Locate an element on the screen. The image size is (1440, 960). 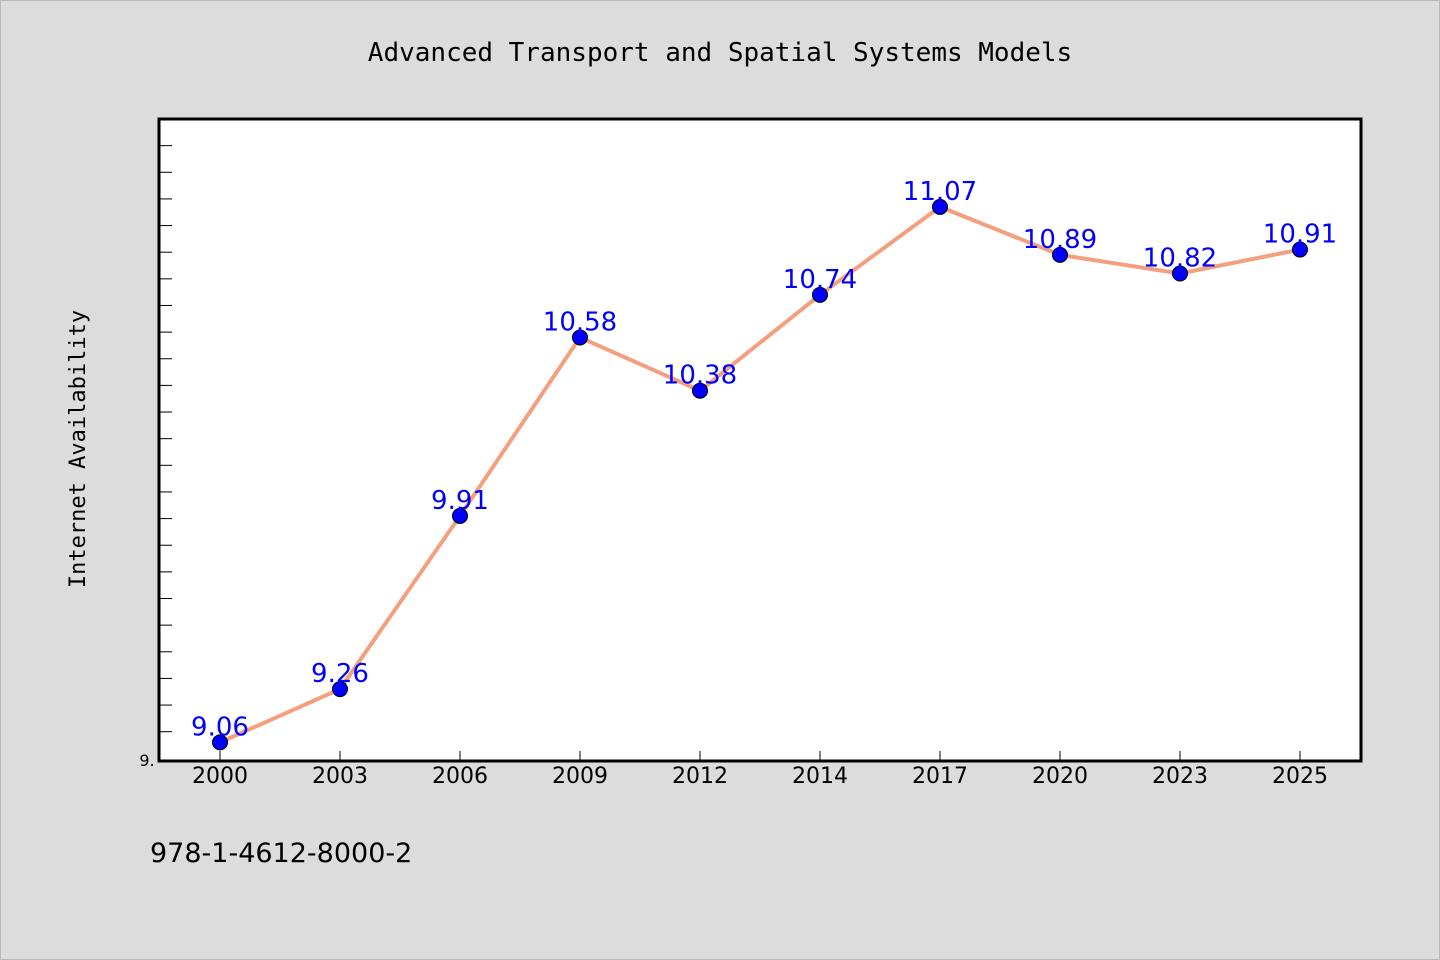
data-label: 9.91 is located at coordinates (460, 501).